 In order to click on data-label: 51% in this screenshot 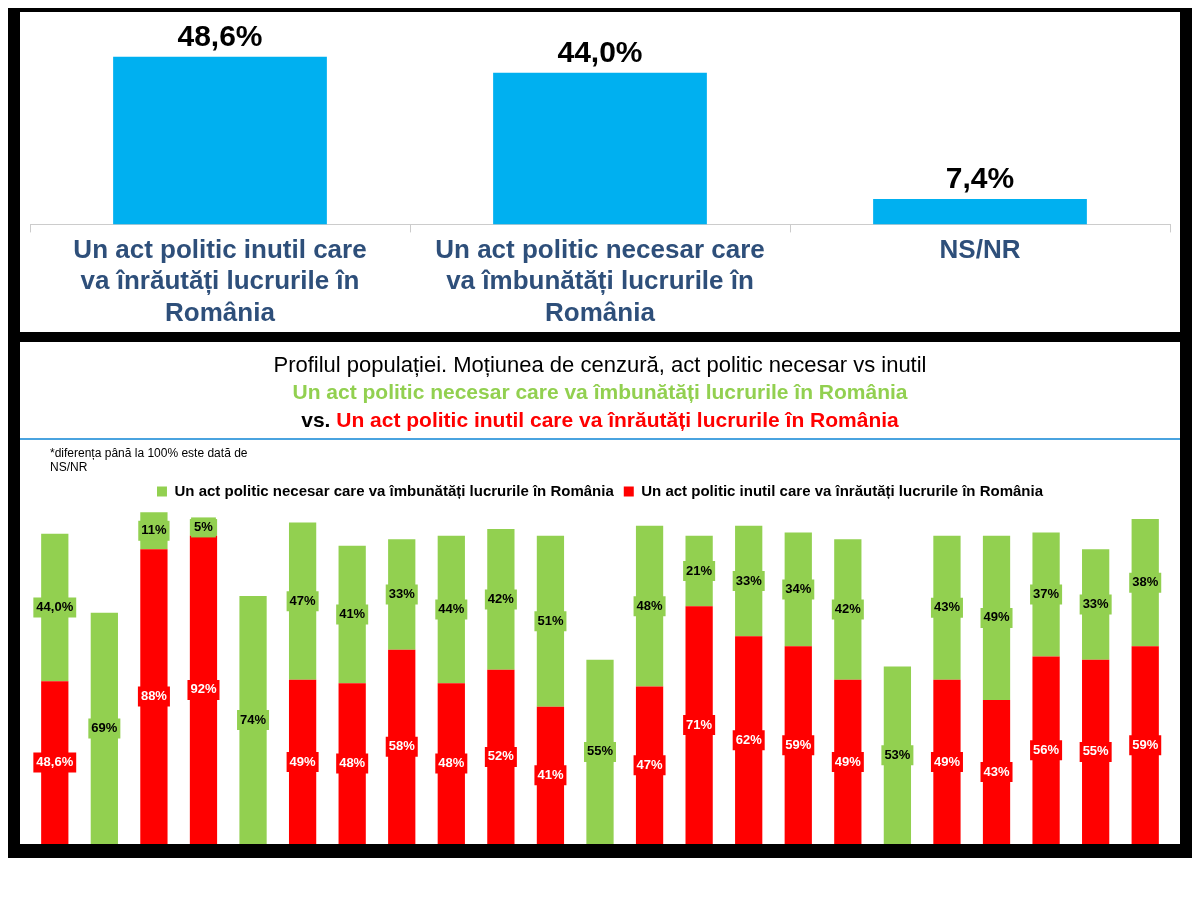, I will do `click(550, 620)`.